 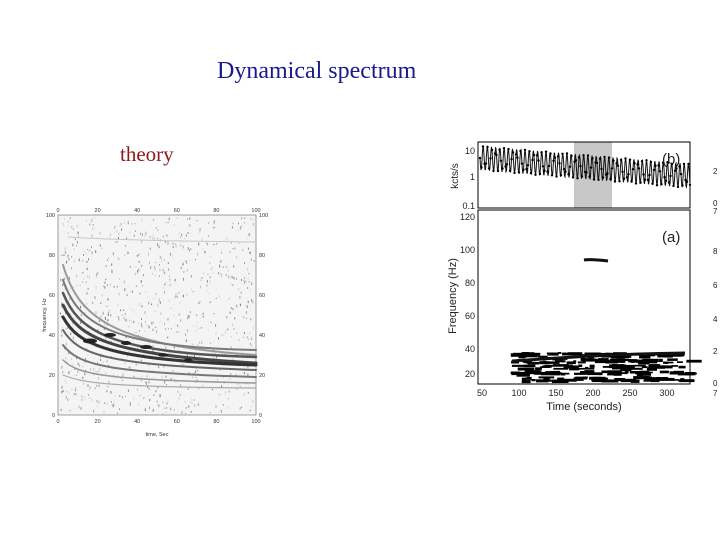 I want to click on edge-tick: 2, so click(x=715, y=171).